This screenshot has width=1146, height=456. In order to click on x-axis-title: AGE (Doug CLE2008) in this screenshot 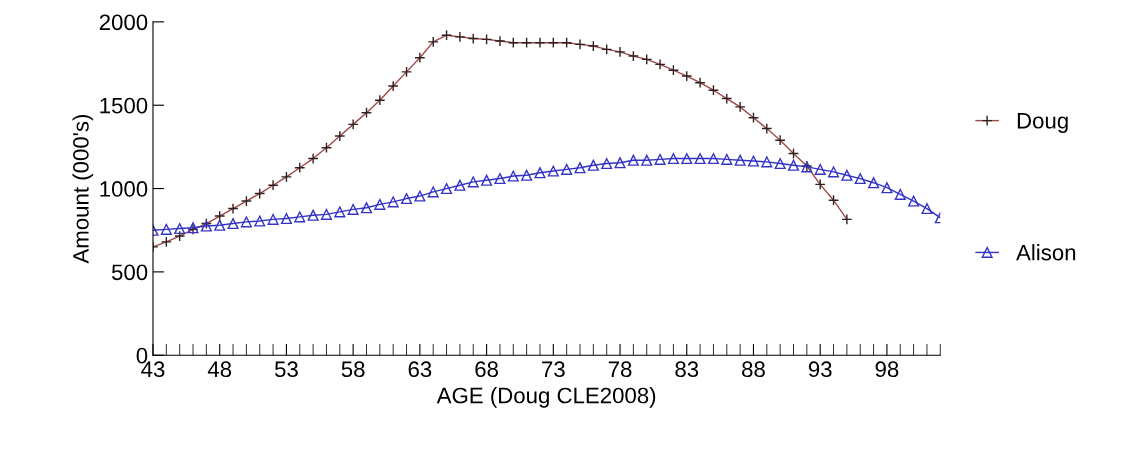, I will do `click(546, 397)`.